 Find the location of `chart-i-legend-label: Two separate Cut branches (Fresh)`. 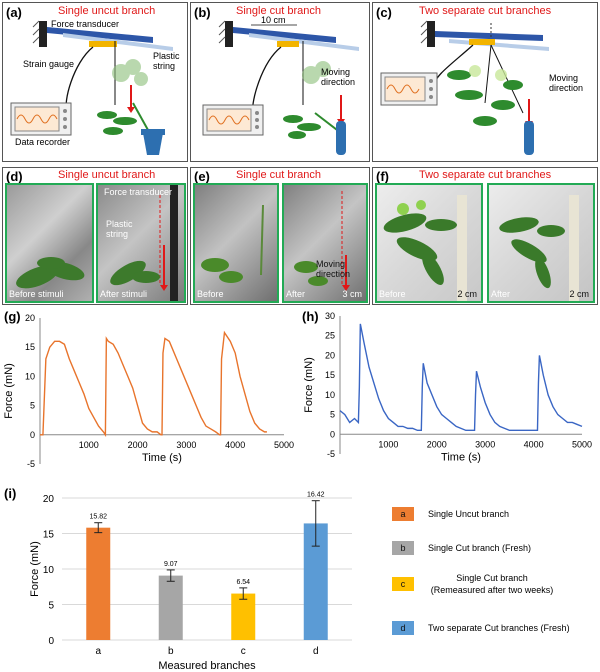

chart-i-legend-label: Two separate Cut branches (Fresh) is located at coordinates (499, 628).